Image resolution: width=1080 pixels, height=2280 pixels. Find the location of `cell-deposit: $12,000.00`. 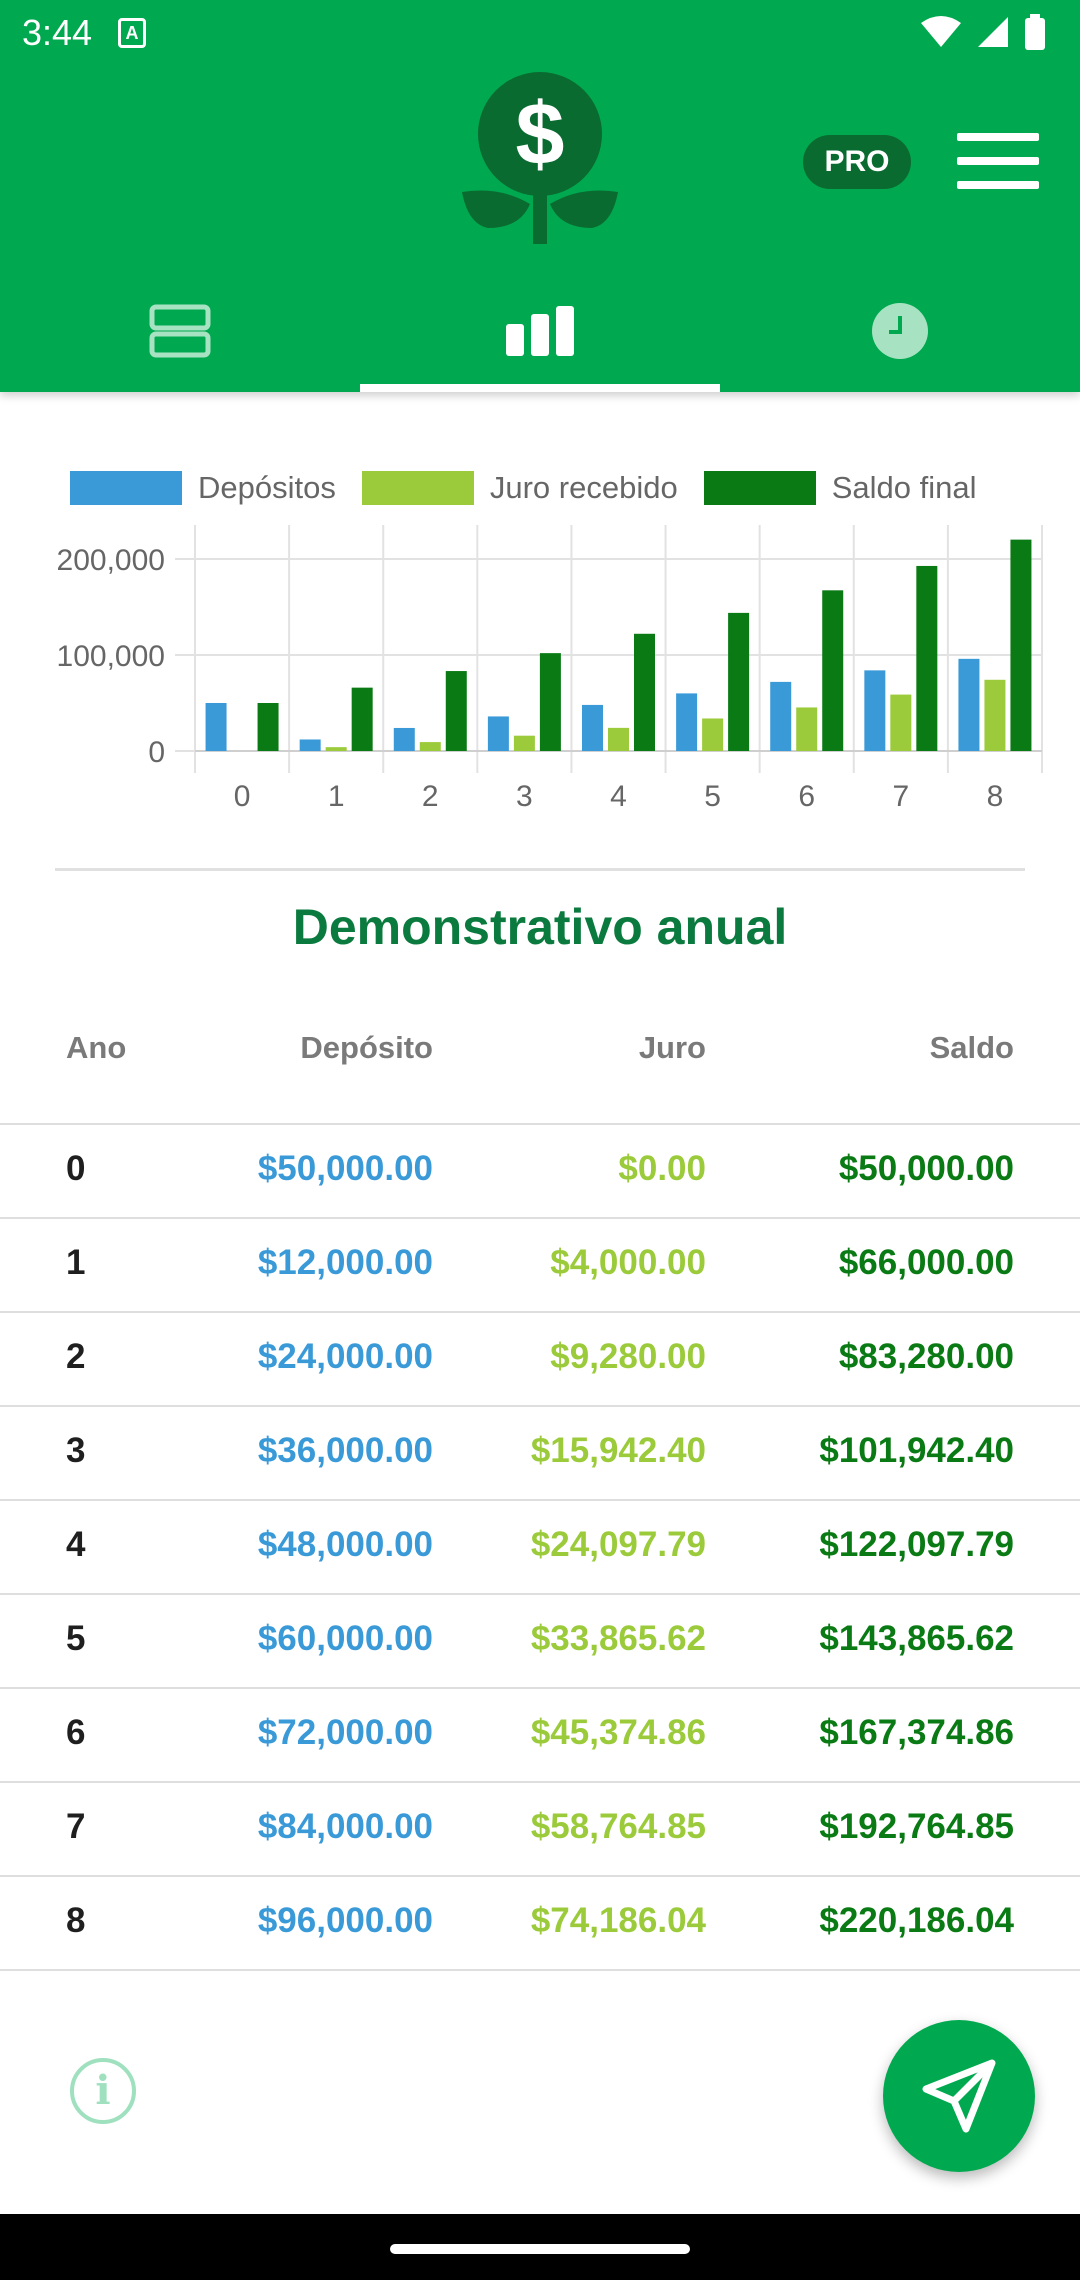

cell-deposit: $12,000.00 is located at coordinates (345, 1262).